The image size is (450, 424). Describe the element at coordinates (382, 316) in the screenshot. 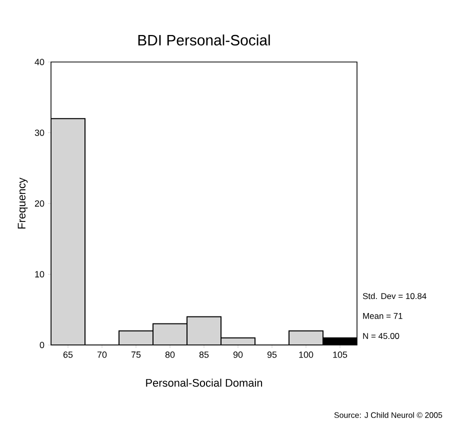

I see `text: Mean = 71` at that location.